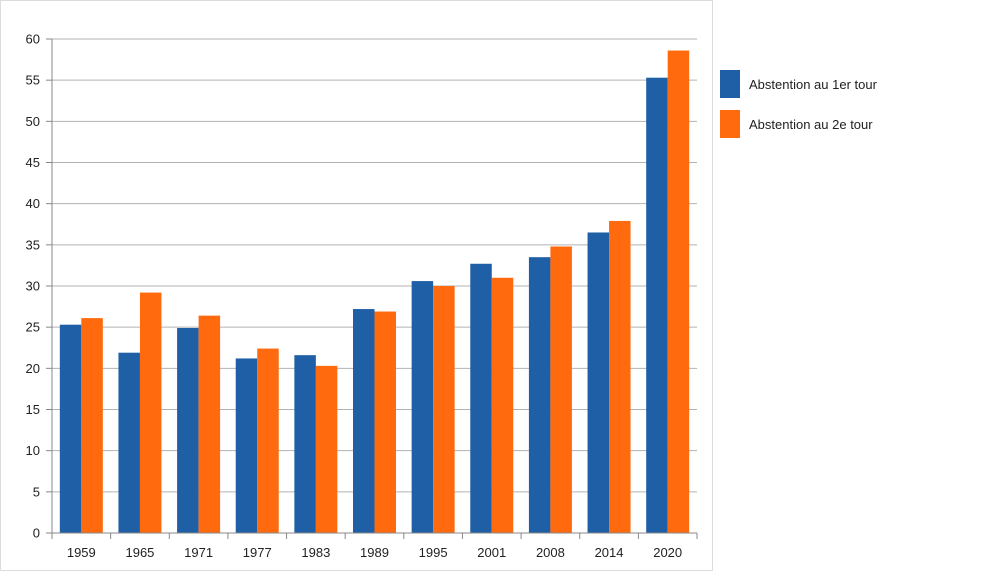 The width and height of the screenshot is (1000, 571). Describe the element at coordinates (150, 412) in the screenshot. I see `bar-2-1965` at that location.